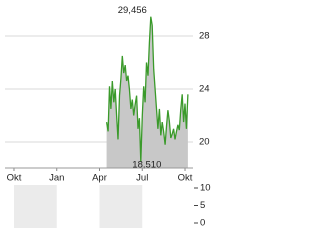  What do you see at coordinates (56, 178) in the screenshot?
I see `x-tick-label: Jan` at bounding box center [56, 178].